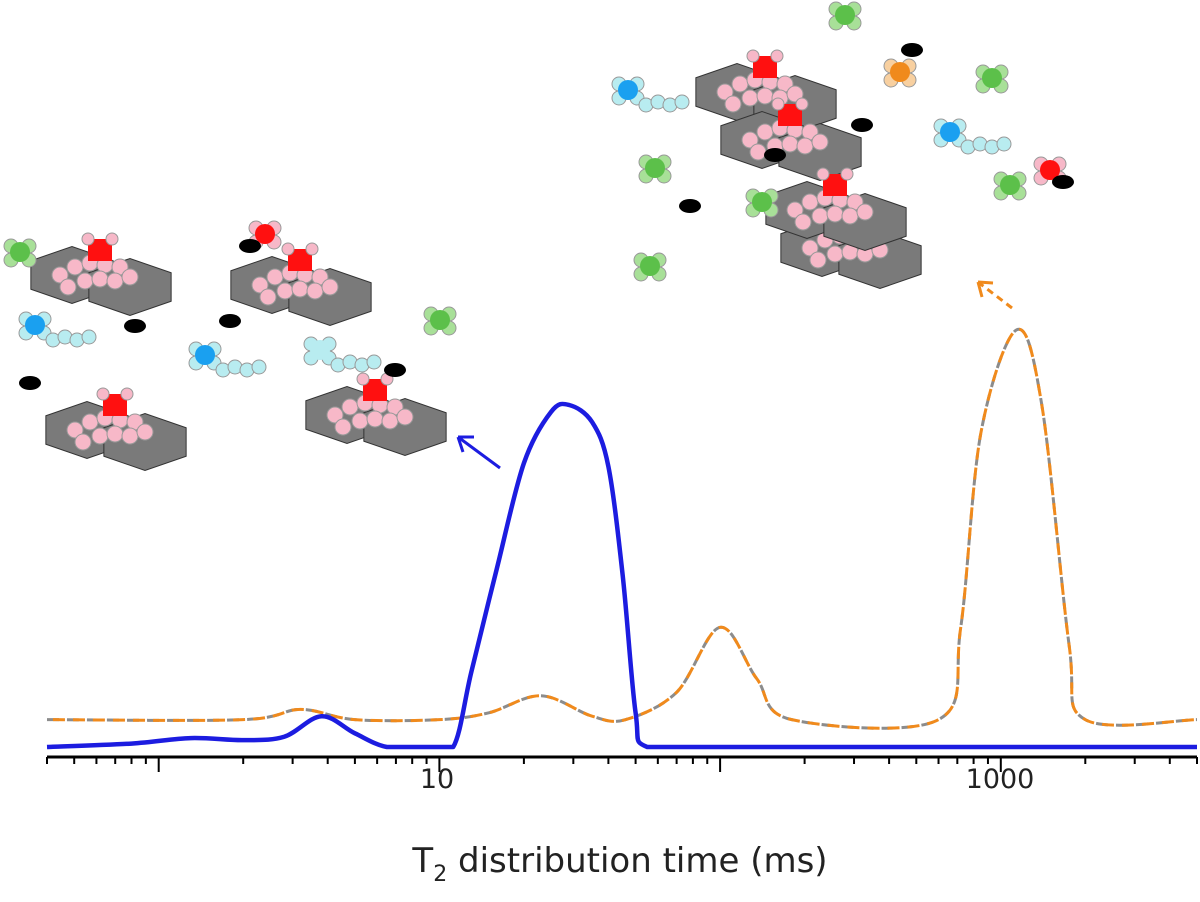  What do you see at coordinates (985, 289) in the screenshot?
I see `orange-arrow-head` at bounding box center [985, 289].